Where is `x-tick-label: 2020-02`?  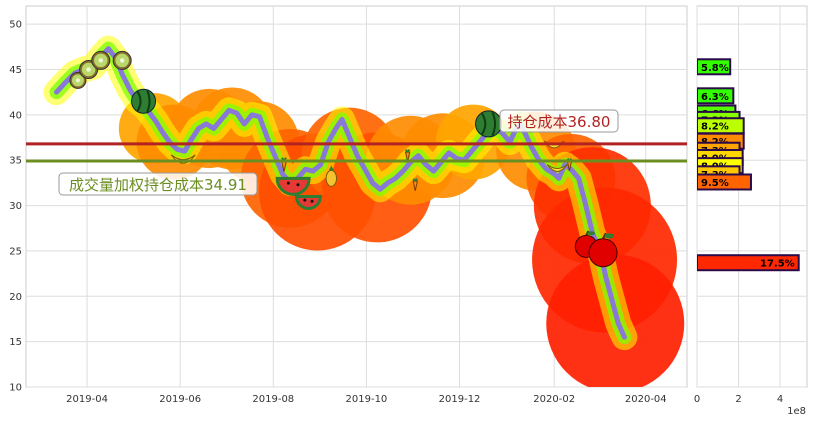 x-tick-label: 2020-02 is located at coordinates (554, 399).